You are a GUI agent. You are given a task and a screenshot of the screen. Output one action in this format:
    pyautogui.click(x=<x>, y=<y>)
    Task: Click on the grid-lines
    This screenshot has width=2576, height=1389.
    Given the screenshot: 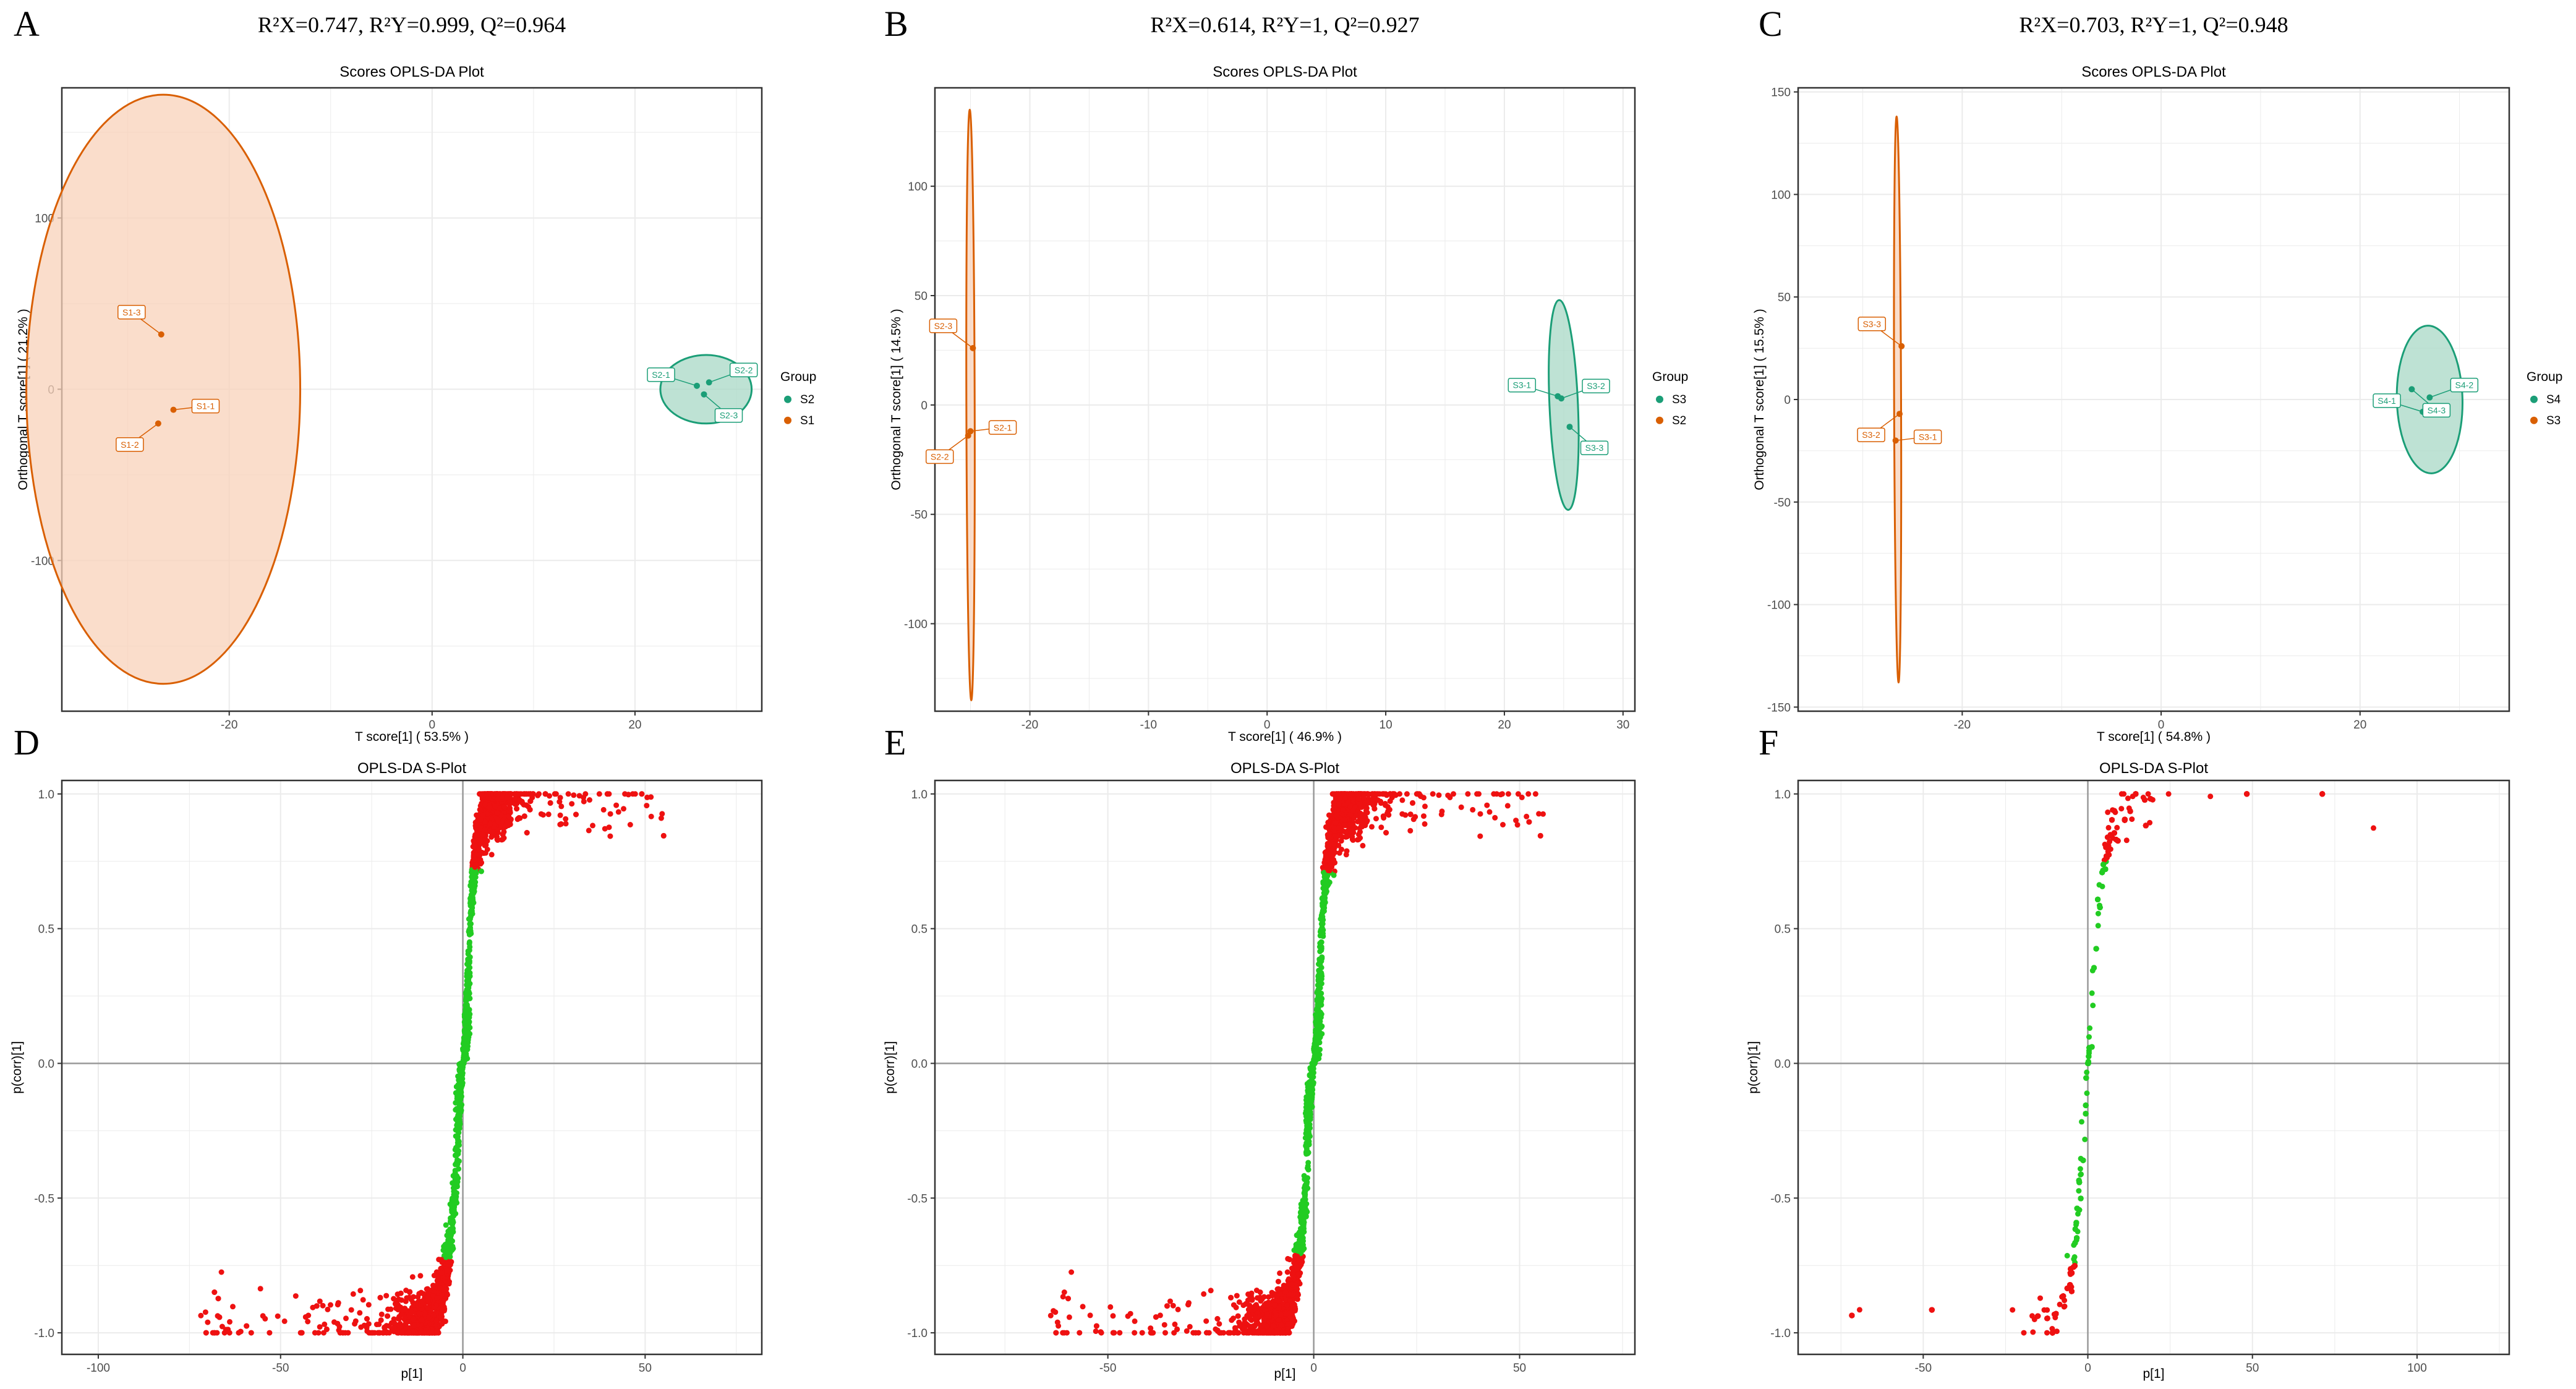 What is the action you would take?
    pyautogui.click(x=2153, y=399)
    